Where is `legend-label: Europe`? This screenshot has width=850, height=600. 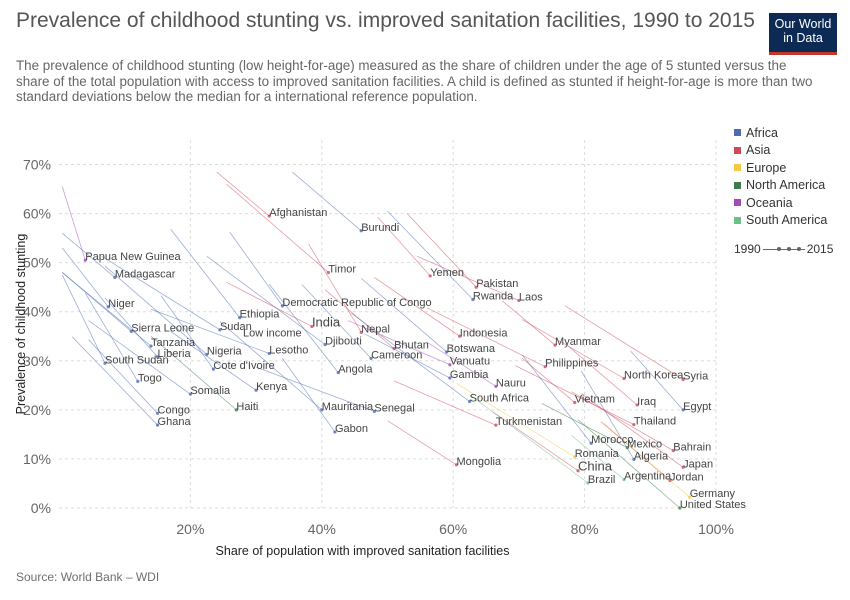 legend-label: Europe is located at coordinates (766, 167).